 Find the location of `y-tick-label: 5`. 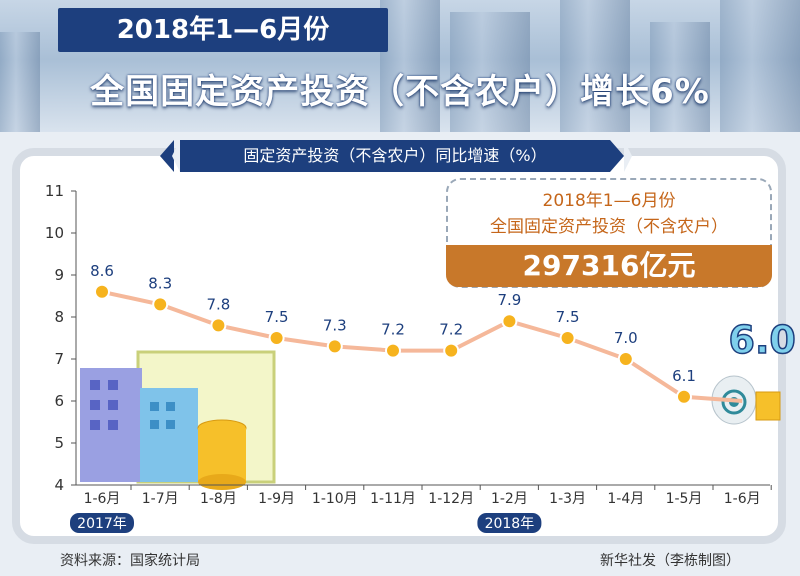

y-tick-label: 5 is located at coordinates (59, 443).